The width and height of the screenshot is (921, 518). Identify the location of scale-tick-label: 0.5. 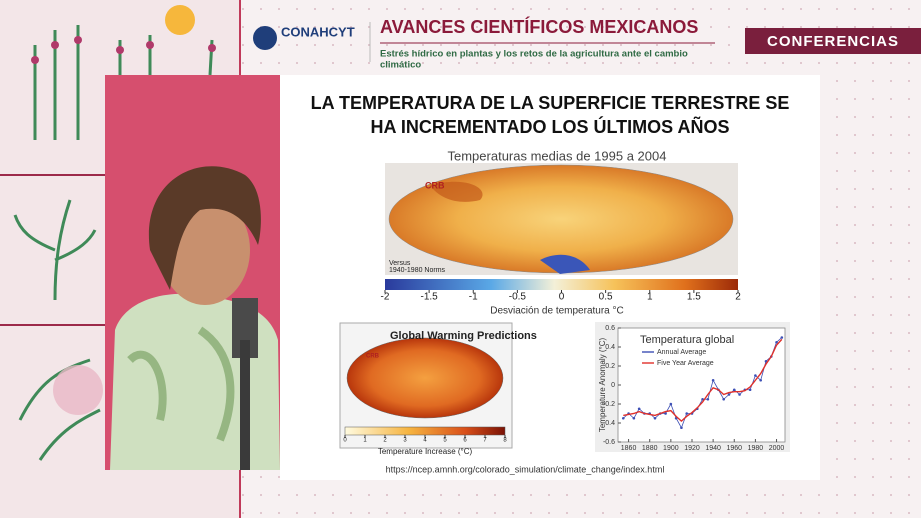
(606, 297).